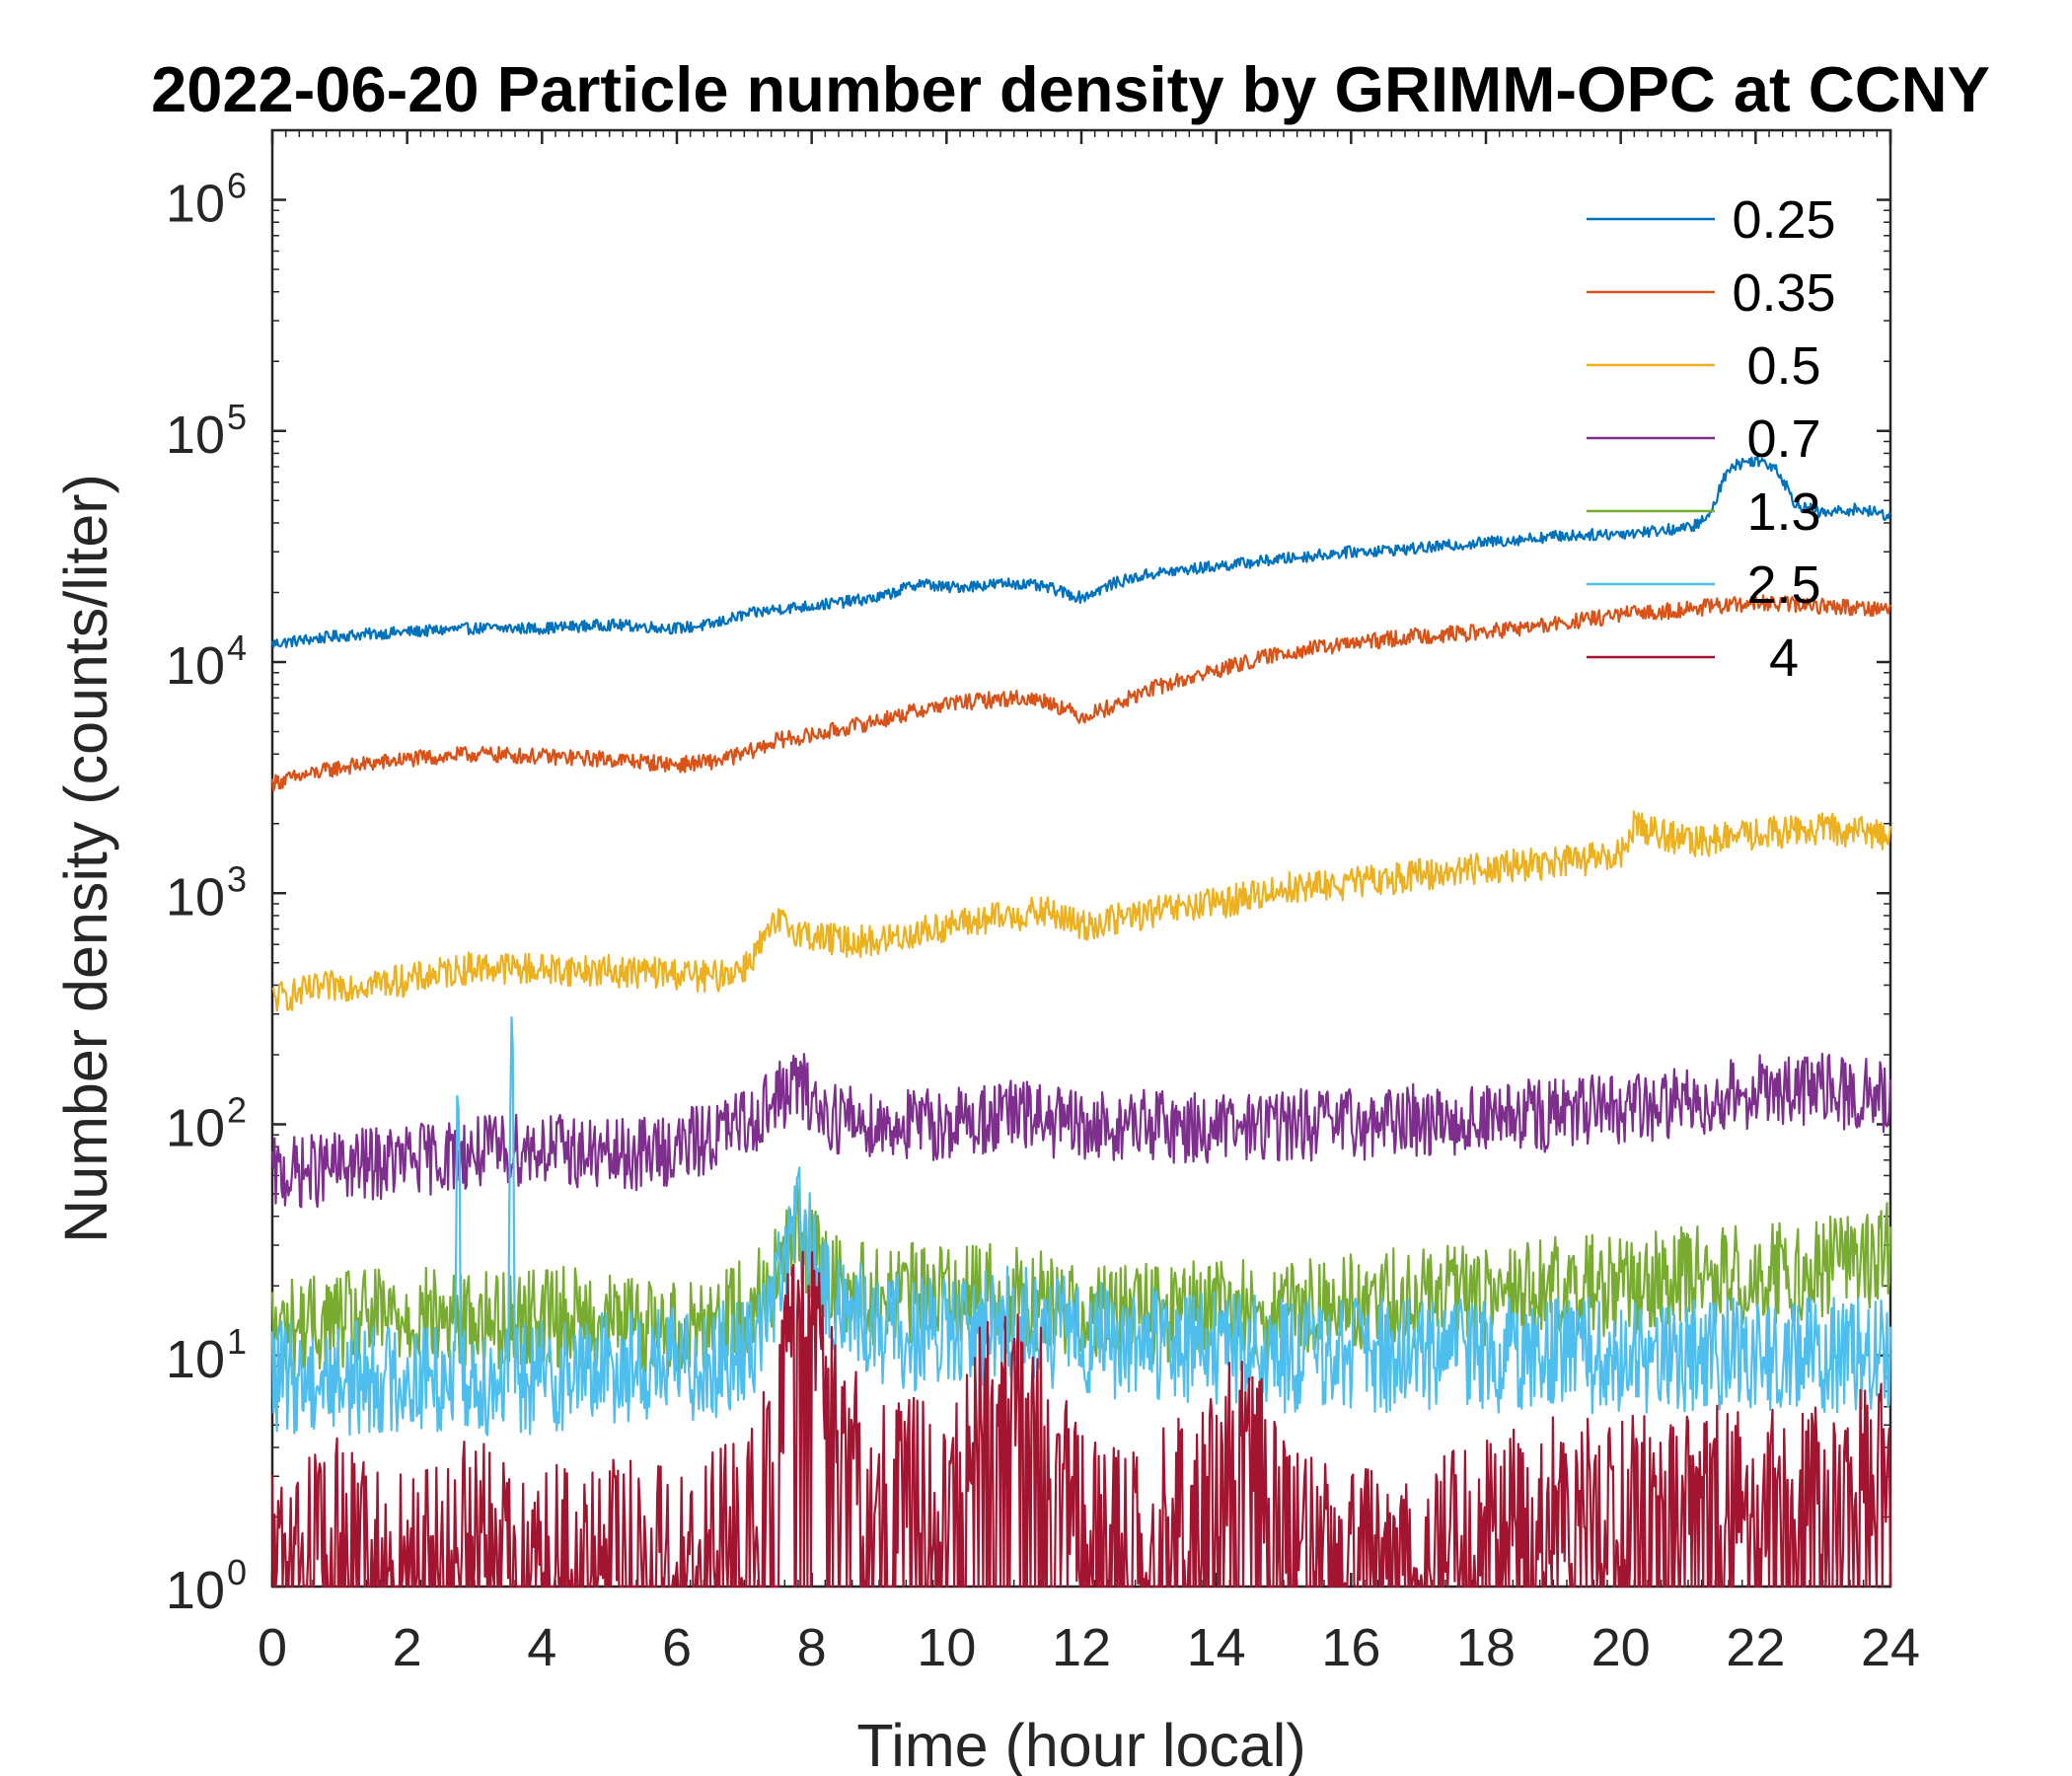 The height and width of the screenshot is (1776, 2072). What do you see at coordinates (237, 1572) in the screenshot?
I see `y-tick-exponent: 0` at bounding box center [237, 1572].